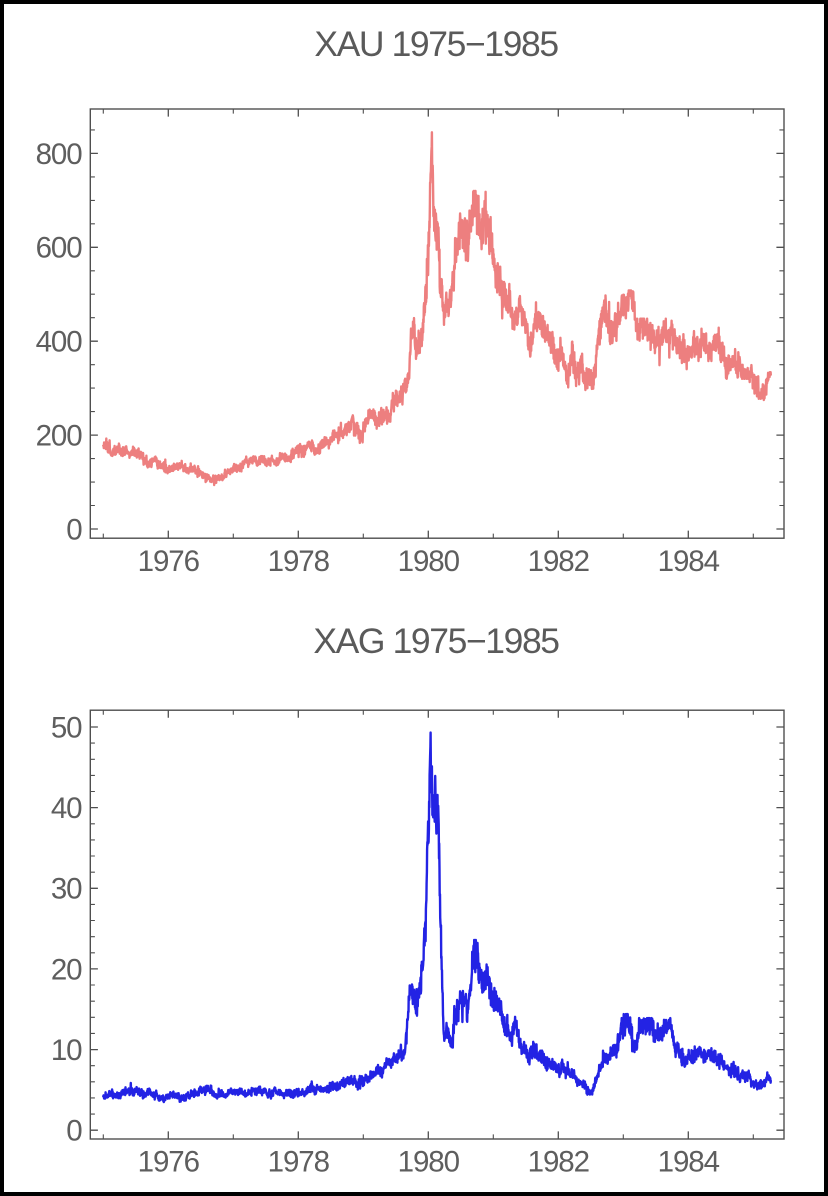 Image resolution: width=828 pixels, height=1196 pixels. Describe the element at coordinates (66, 727) in the screenshot. I see `svg-text: 50` at that location.